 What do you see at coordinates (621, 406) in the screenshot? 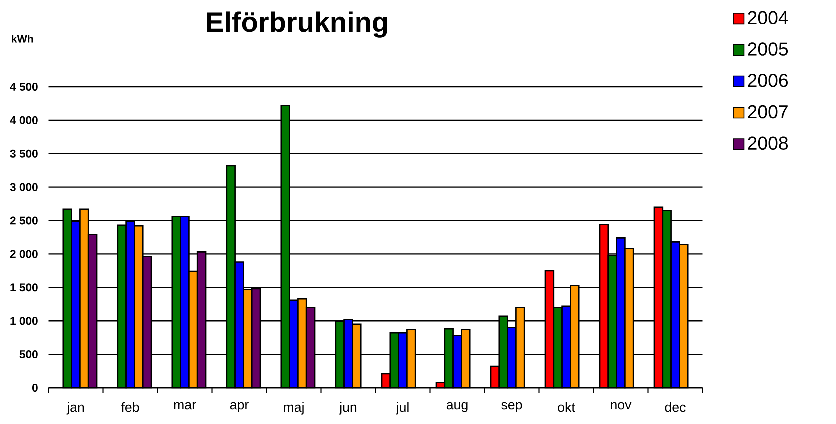
I see `x-tick-label: nov` at bounding box center [621, 406].